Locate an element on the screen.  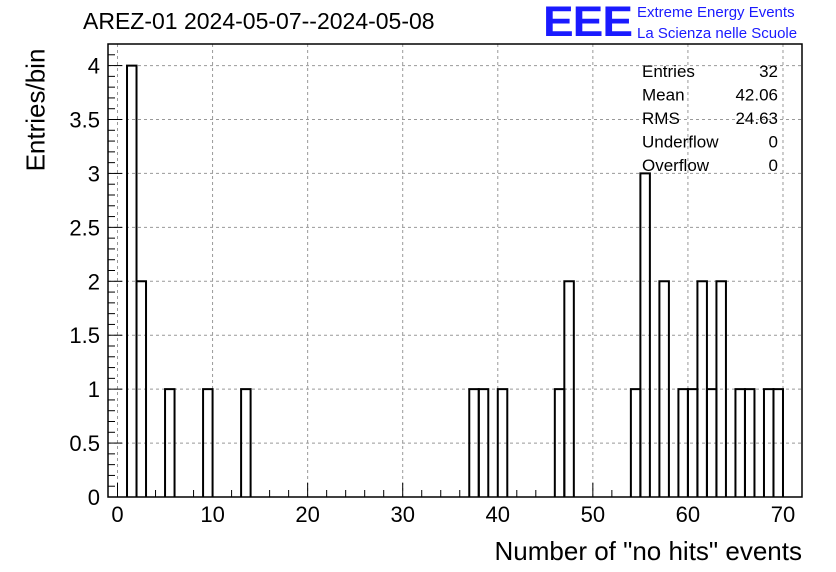
x-tick-label: 20 is located at coordinates (307, 514).